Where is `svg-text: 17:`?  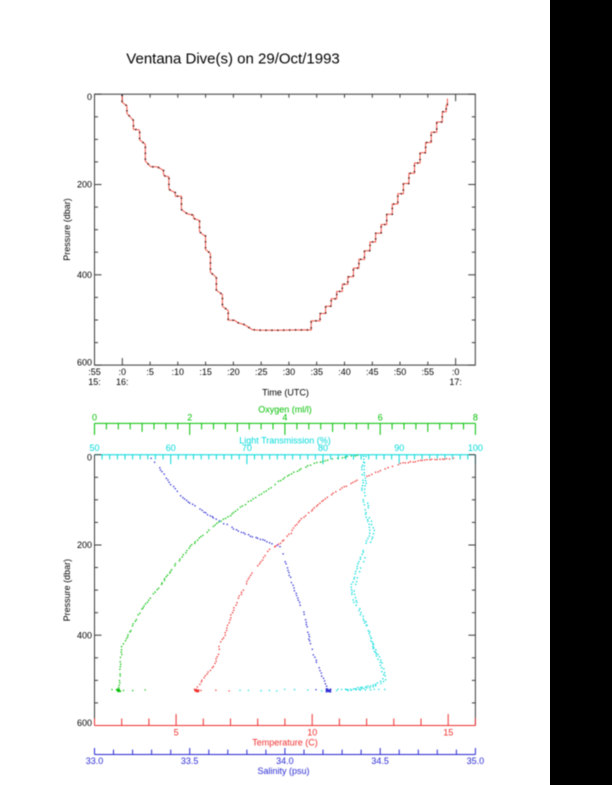
svg-text: 17: is located at coordinates (455, 382).